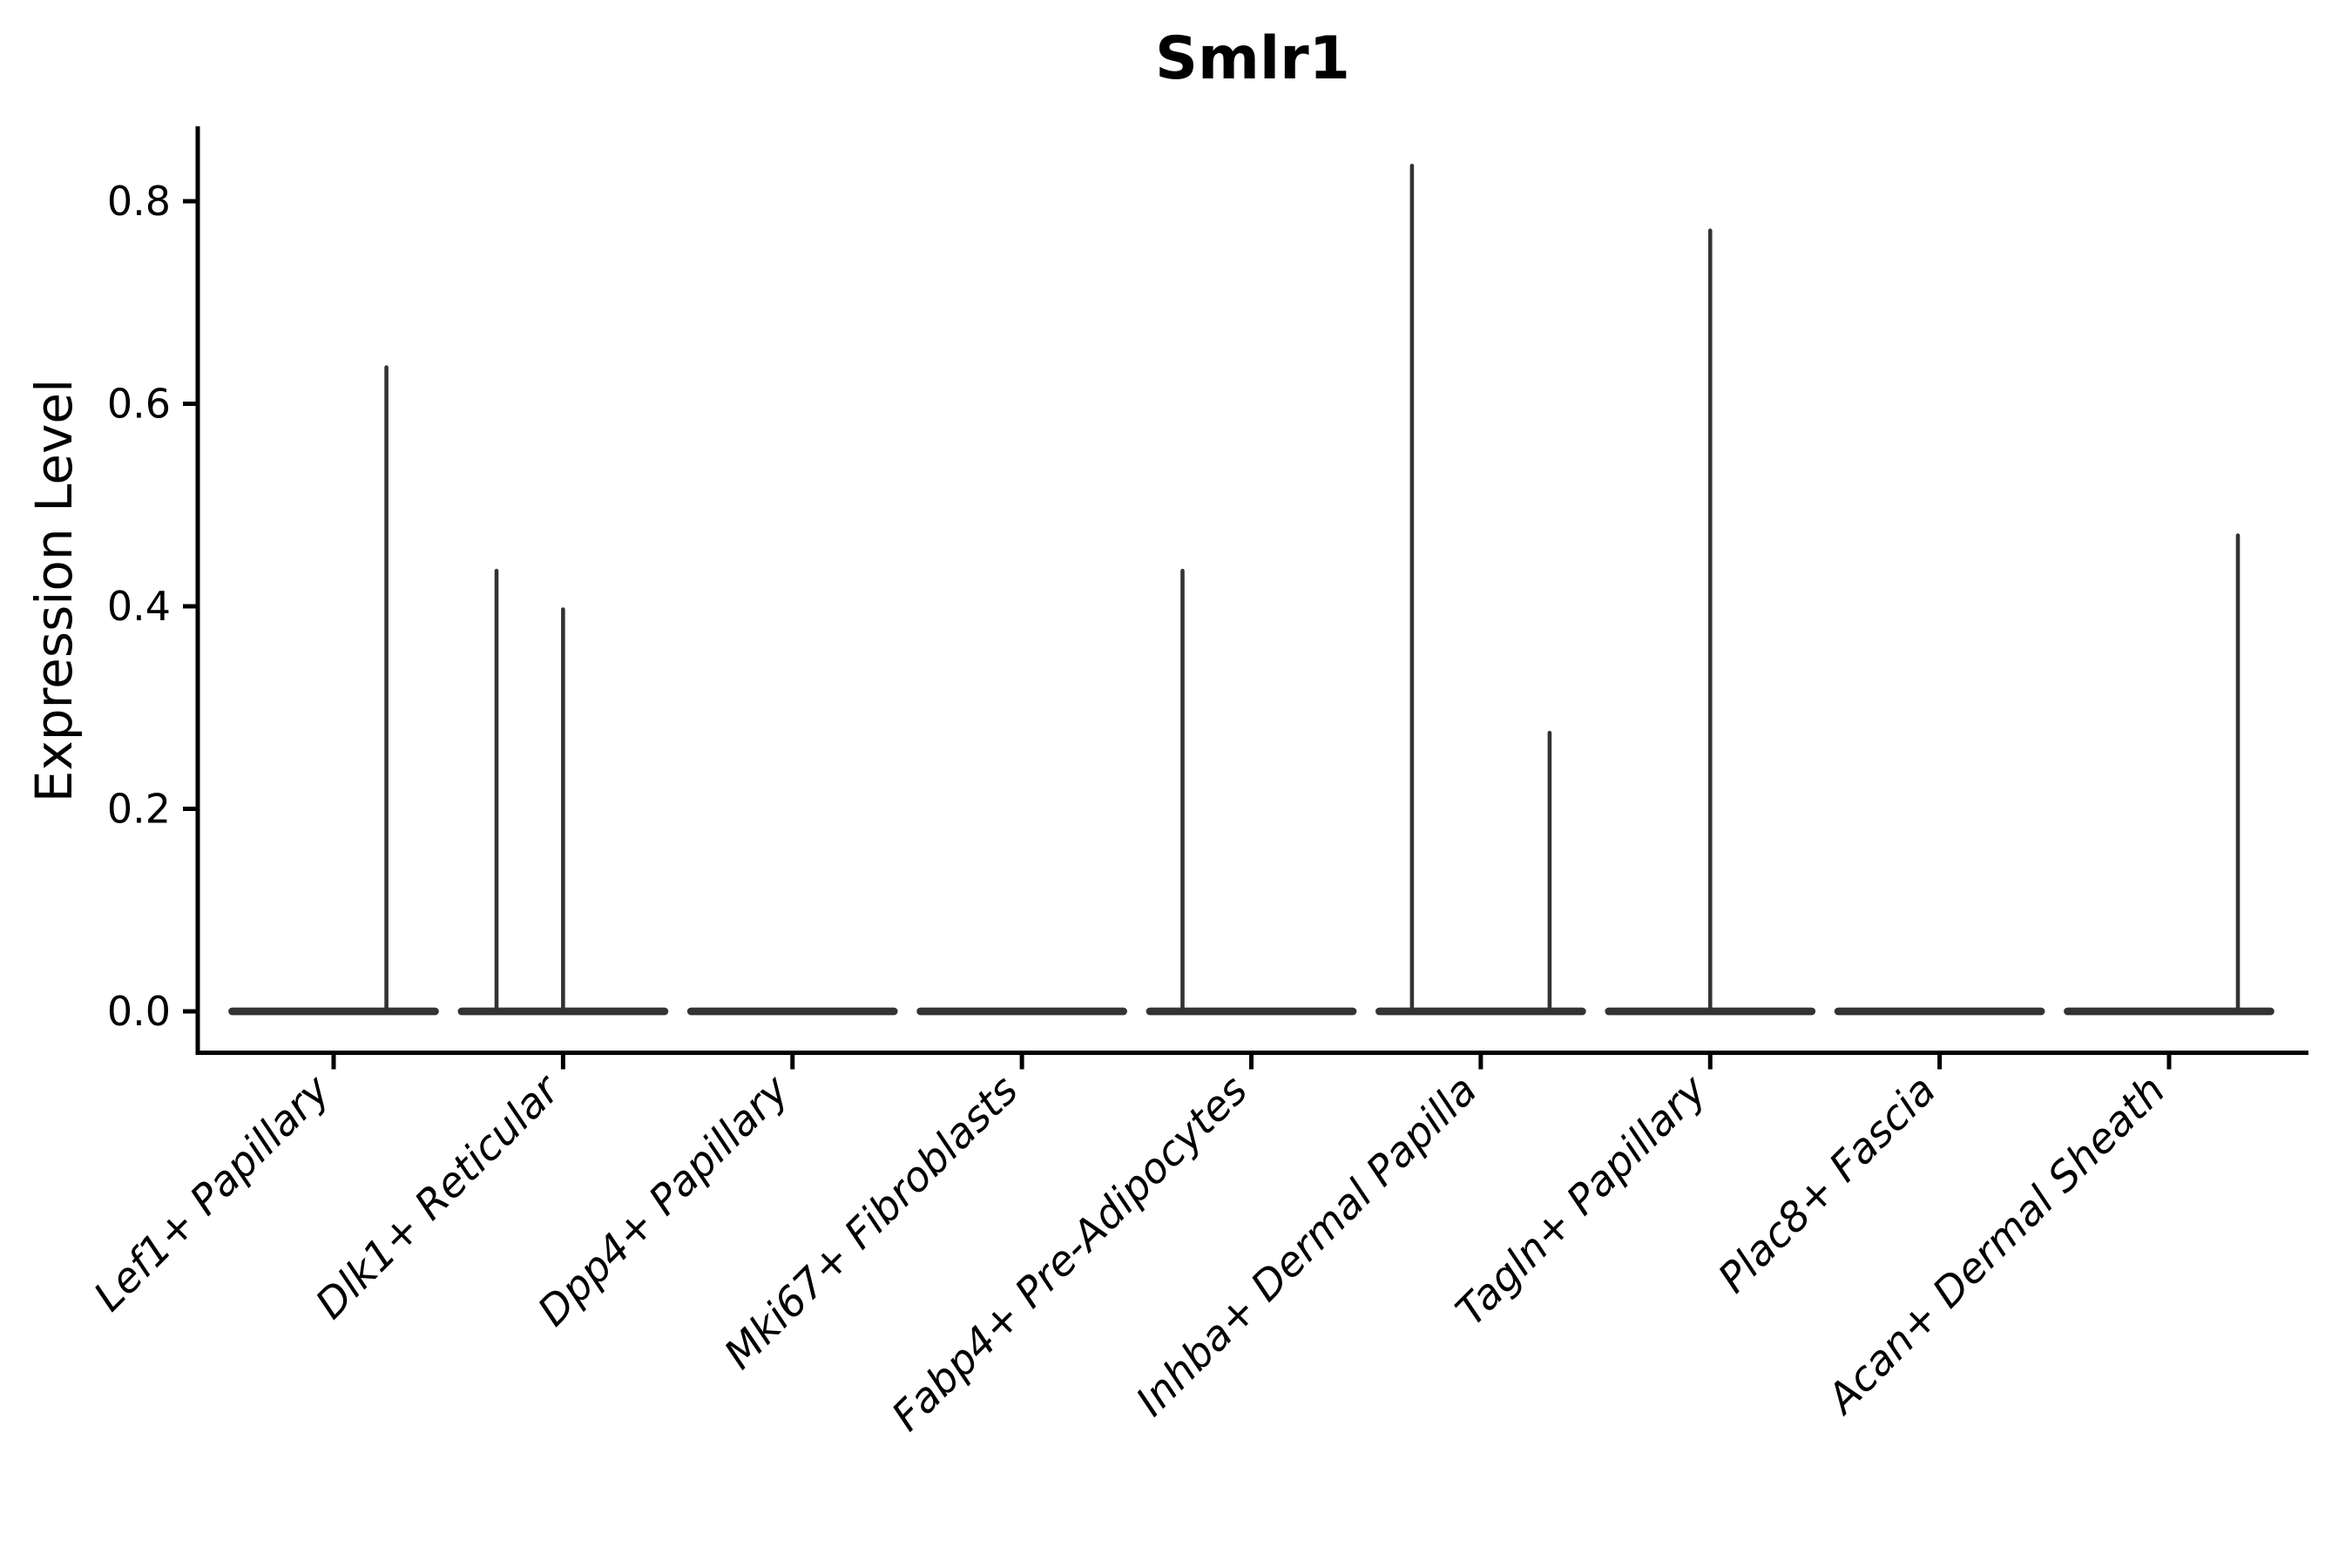  Describe the element at coordinates (139, 405) in the screenshot. I see `y-tick-label: 0.6` at that location.